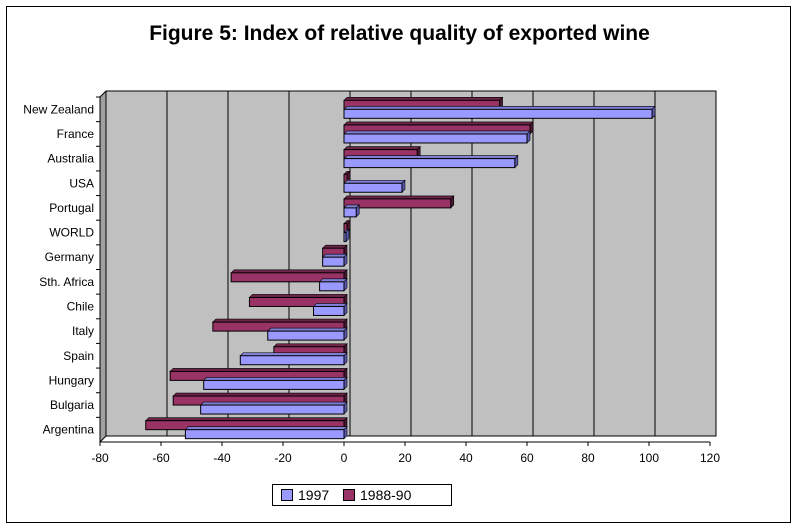 This screenshot has width=799, height=530. Describe the element at coordinates (527, 458) in the screenshot. I see `x-tick-label: 60` at that location.